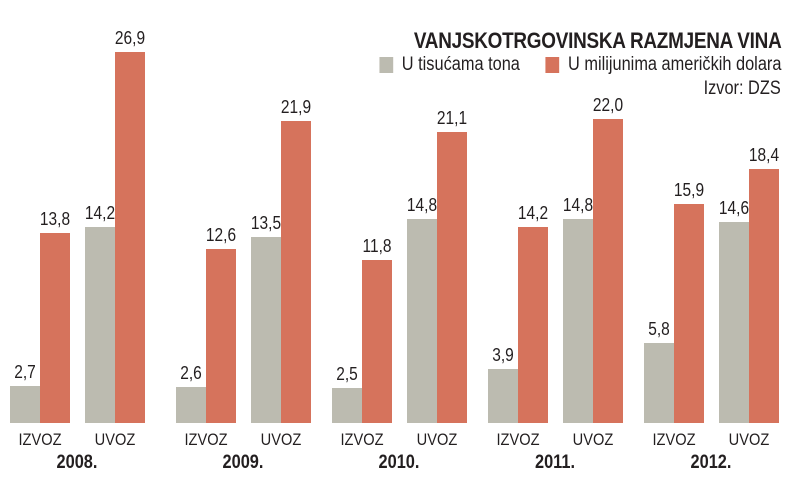 Image resolution: width=800 pixels, height=480 pixels. What do you see at coordinates (266, 223) in the screenshot?
I see `bar-value-label: 13,5` at bounding box center [266, 223].